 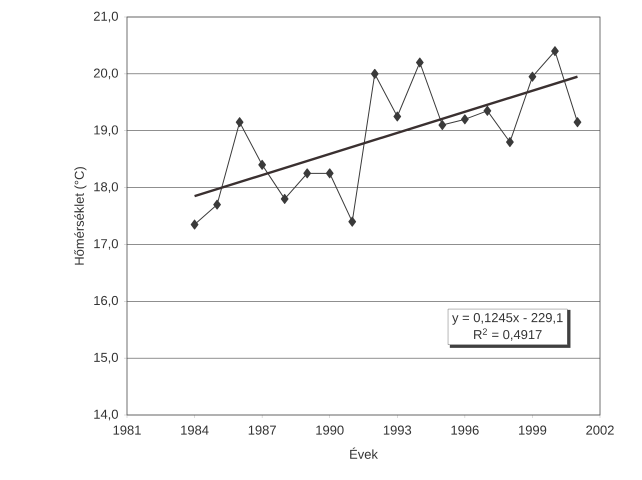 I want to click on y-axis-title: Hőmérséklet (°C), so click(x=80, y=216).